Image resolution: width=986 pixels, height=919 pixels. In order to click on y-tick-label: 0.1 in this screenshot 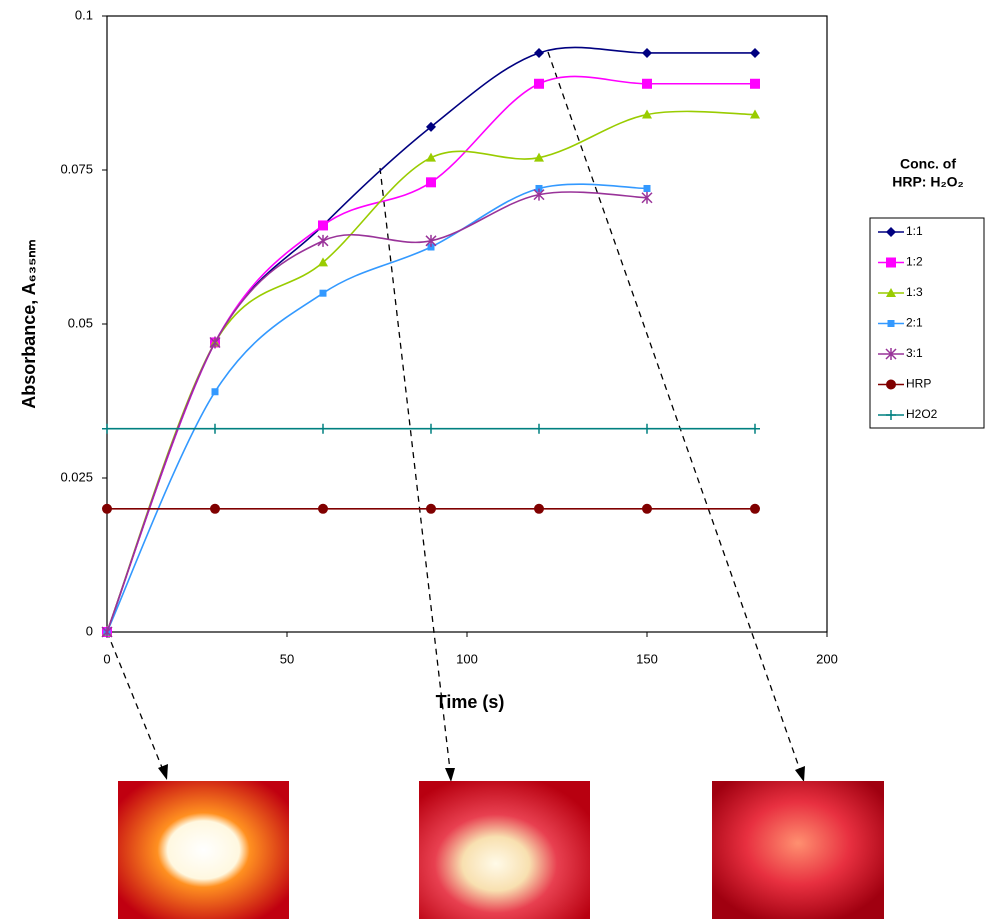, I will do `click(84, 14)`.